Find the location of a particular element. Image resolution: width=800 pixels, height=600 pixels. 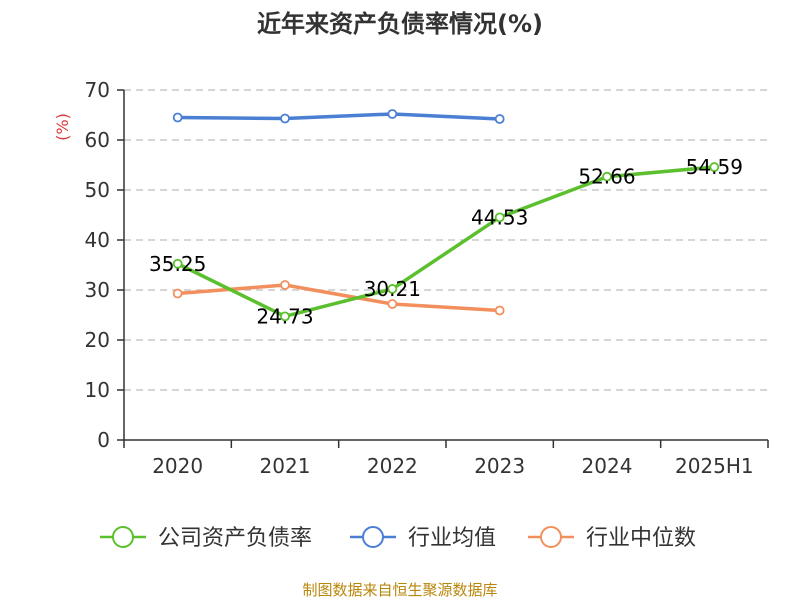

legend-label: 行业中位数 is located at coordinates (641, 538).